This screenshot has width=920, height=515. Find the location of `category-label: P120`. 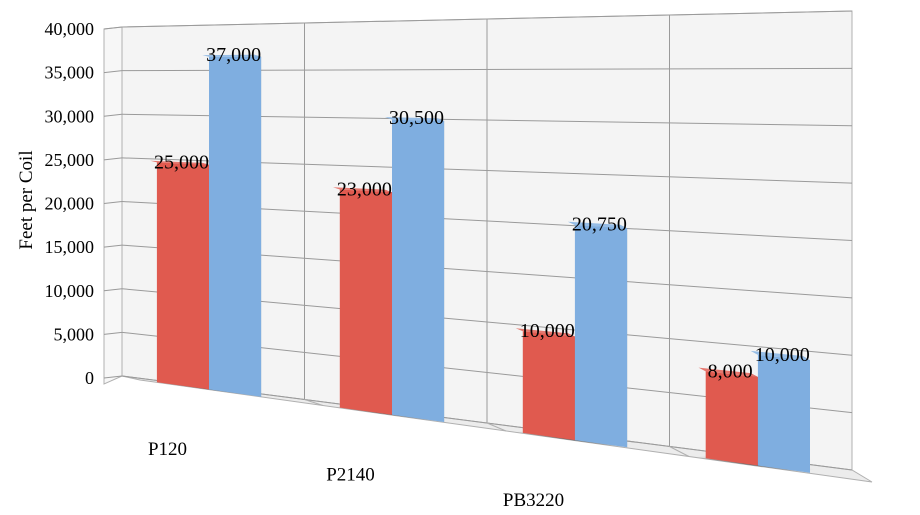

category-label: P120 is located at coordinates (167, 449).